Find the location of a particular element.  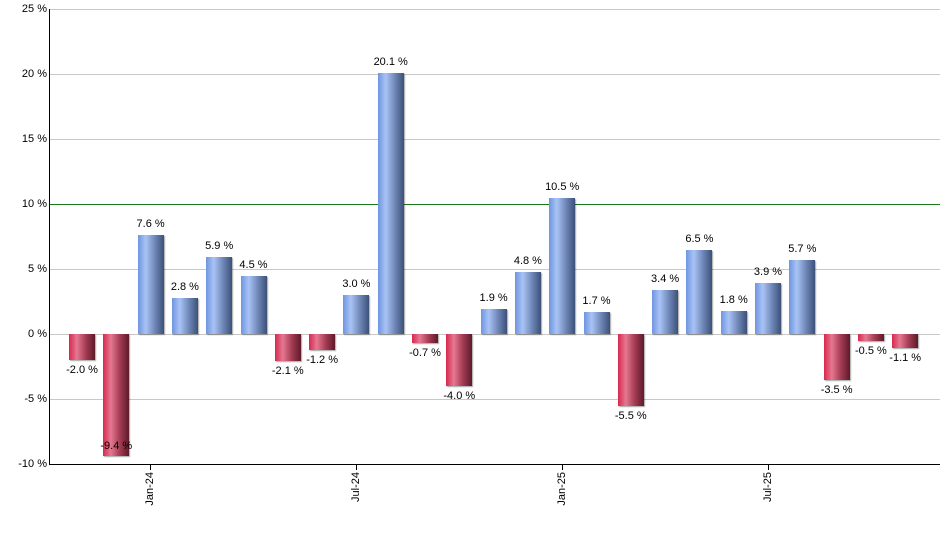

y-tick-label: -10 % is located at coordinates (32, 464).